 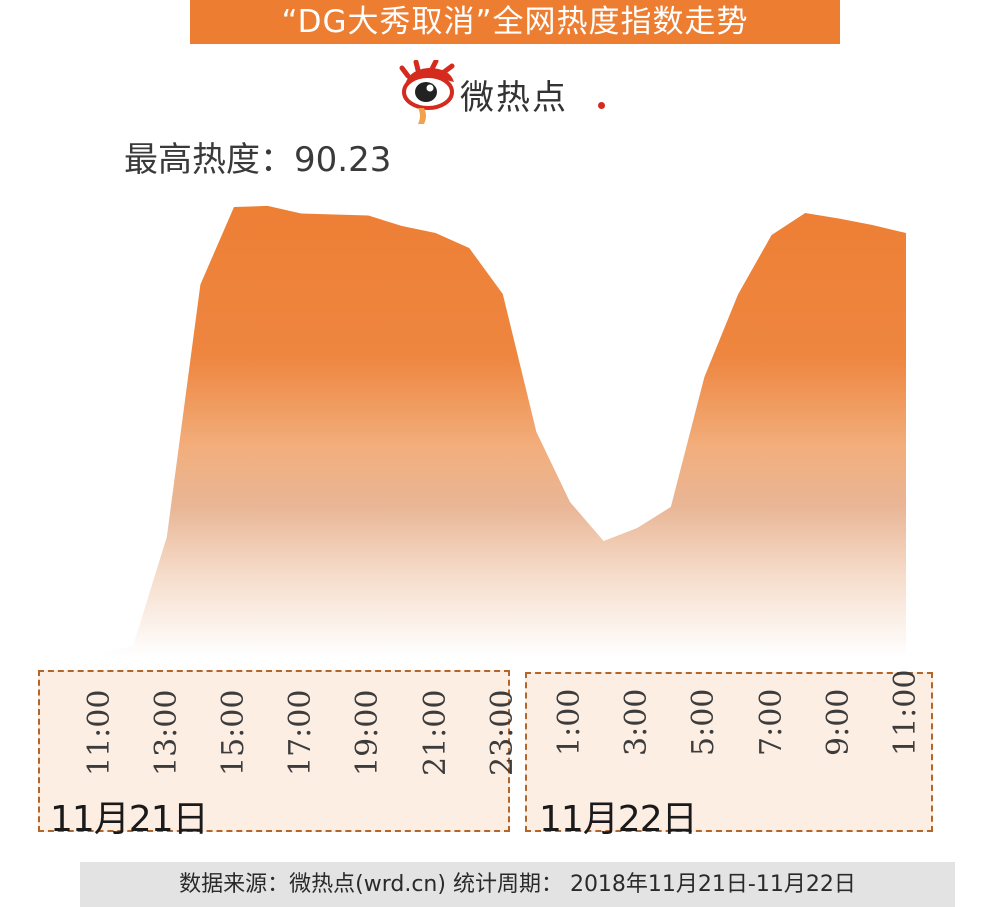 I want to click on date-label-11-21: 11月21日, so click(x=129, y=819).